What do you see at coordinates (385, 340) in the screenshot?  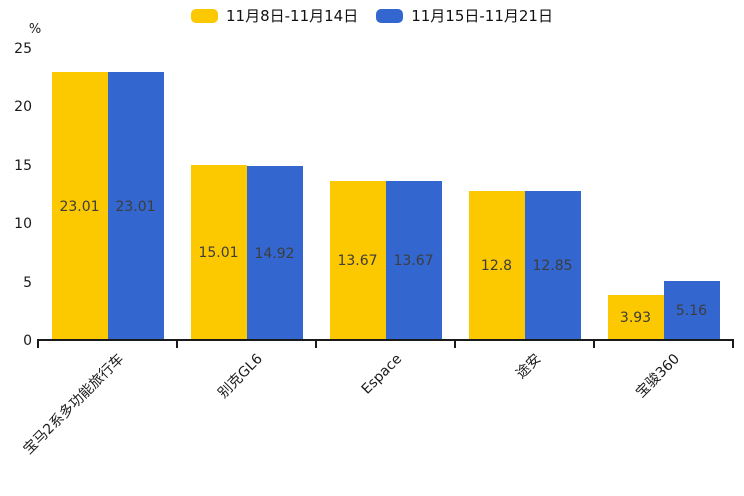 I see `x-axis-line` at bounding box center [385, 340].